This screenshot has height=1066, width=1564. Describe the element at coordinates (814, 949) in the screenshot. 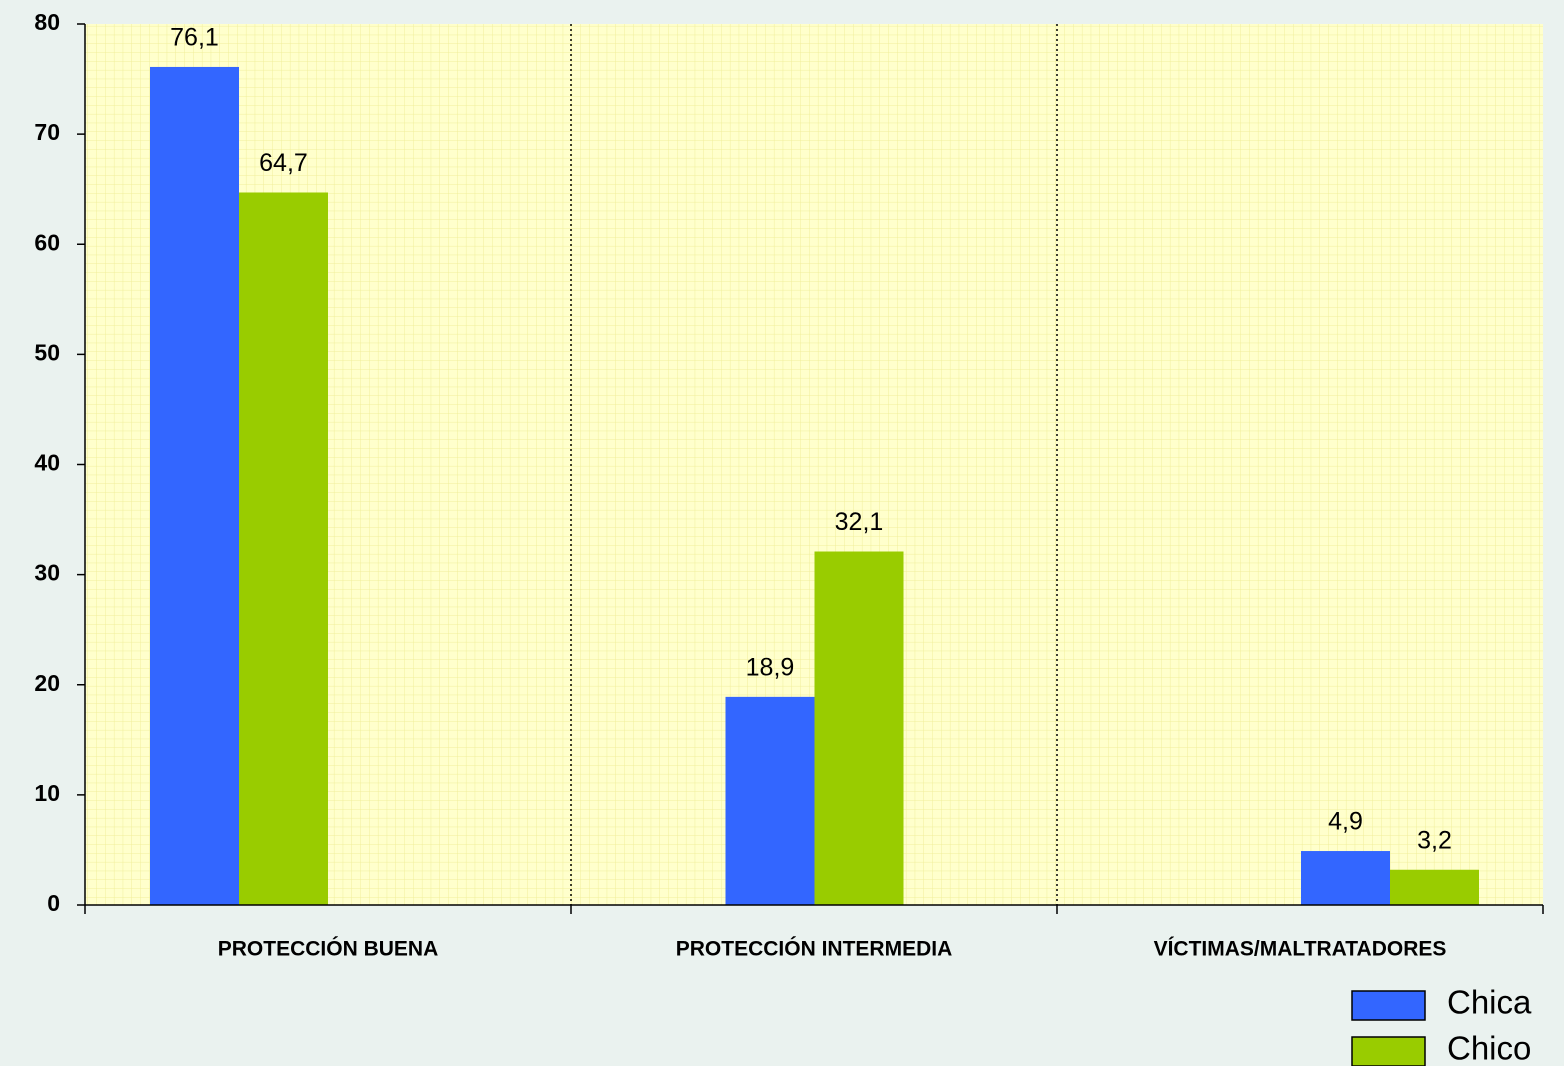

I see `x-tick-label: PROTECCIÓN INTERMEDIA` at that location.